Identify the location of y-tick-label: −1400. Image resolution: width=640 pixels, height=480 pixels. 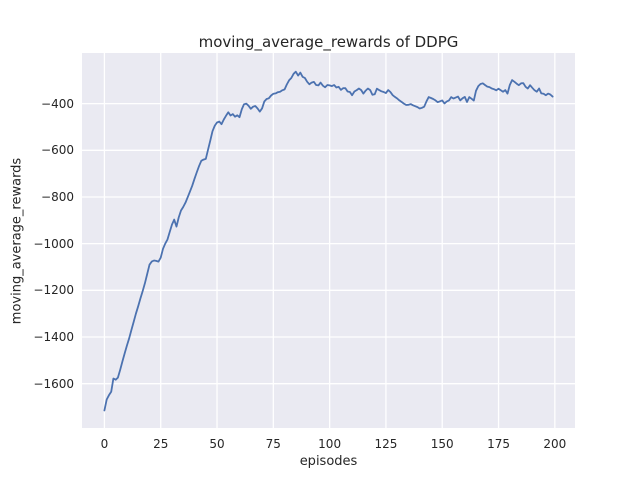
(53, 336).